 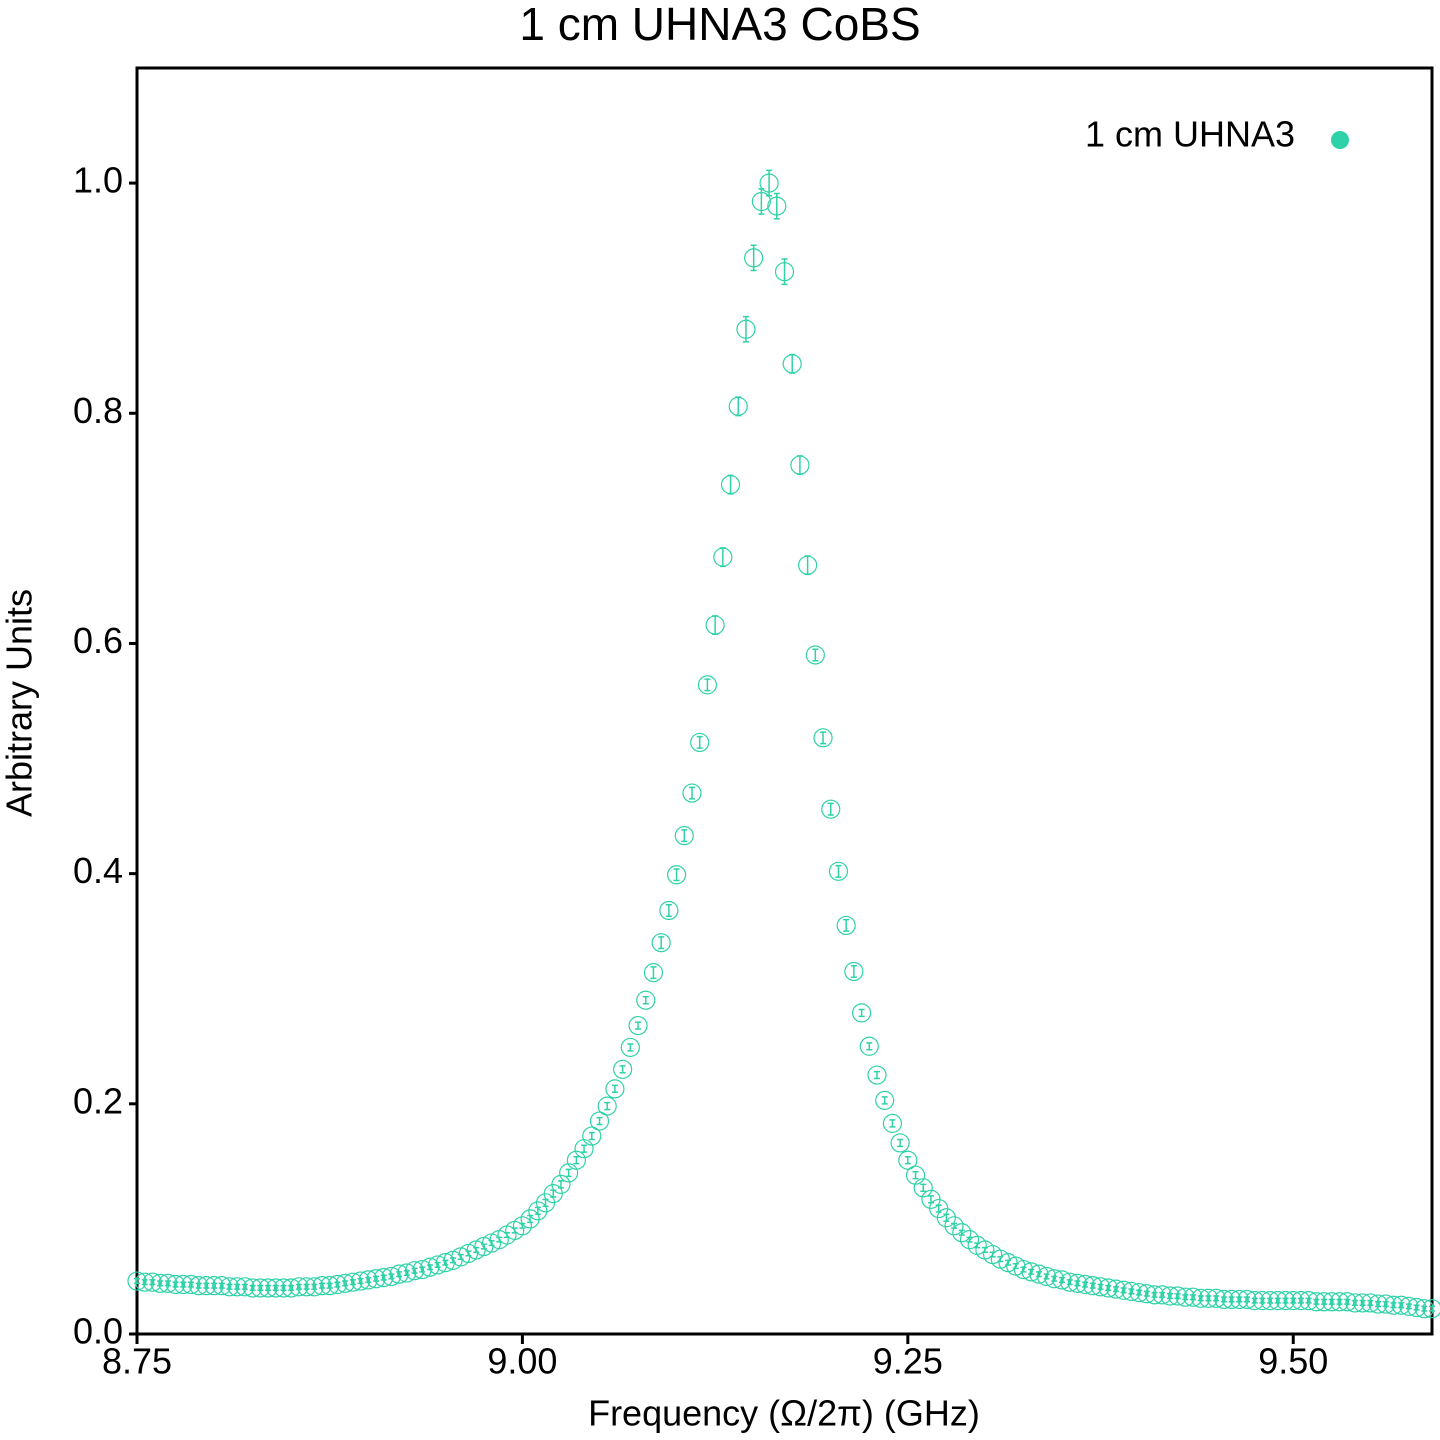 What do you see at coordinates (137, 1361) in the screenshot?
I see `x-tick-label: 8.75` at bounding box center [137, 1361].